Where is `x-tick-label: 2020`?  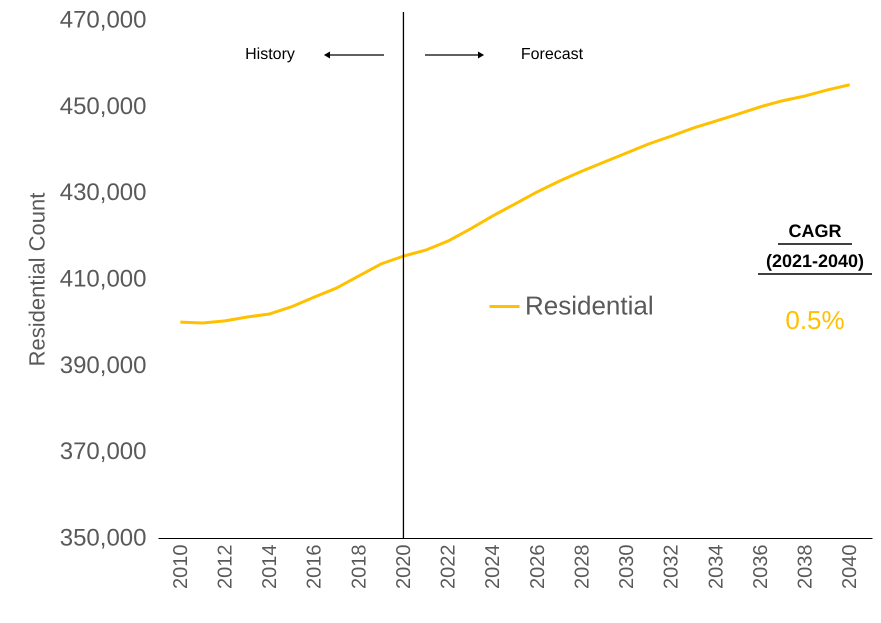
x-tick-label: 2020 is located at coordinates (403, 566).